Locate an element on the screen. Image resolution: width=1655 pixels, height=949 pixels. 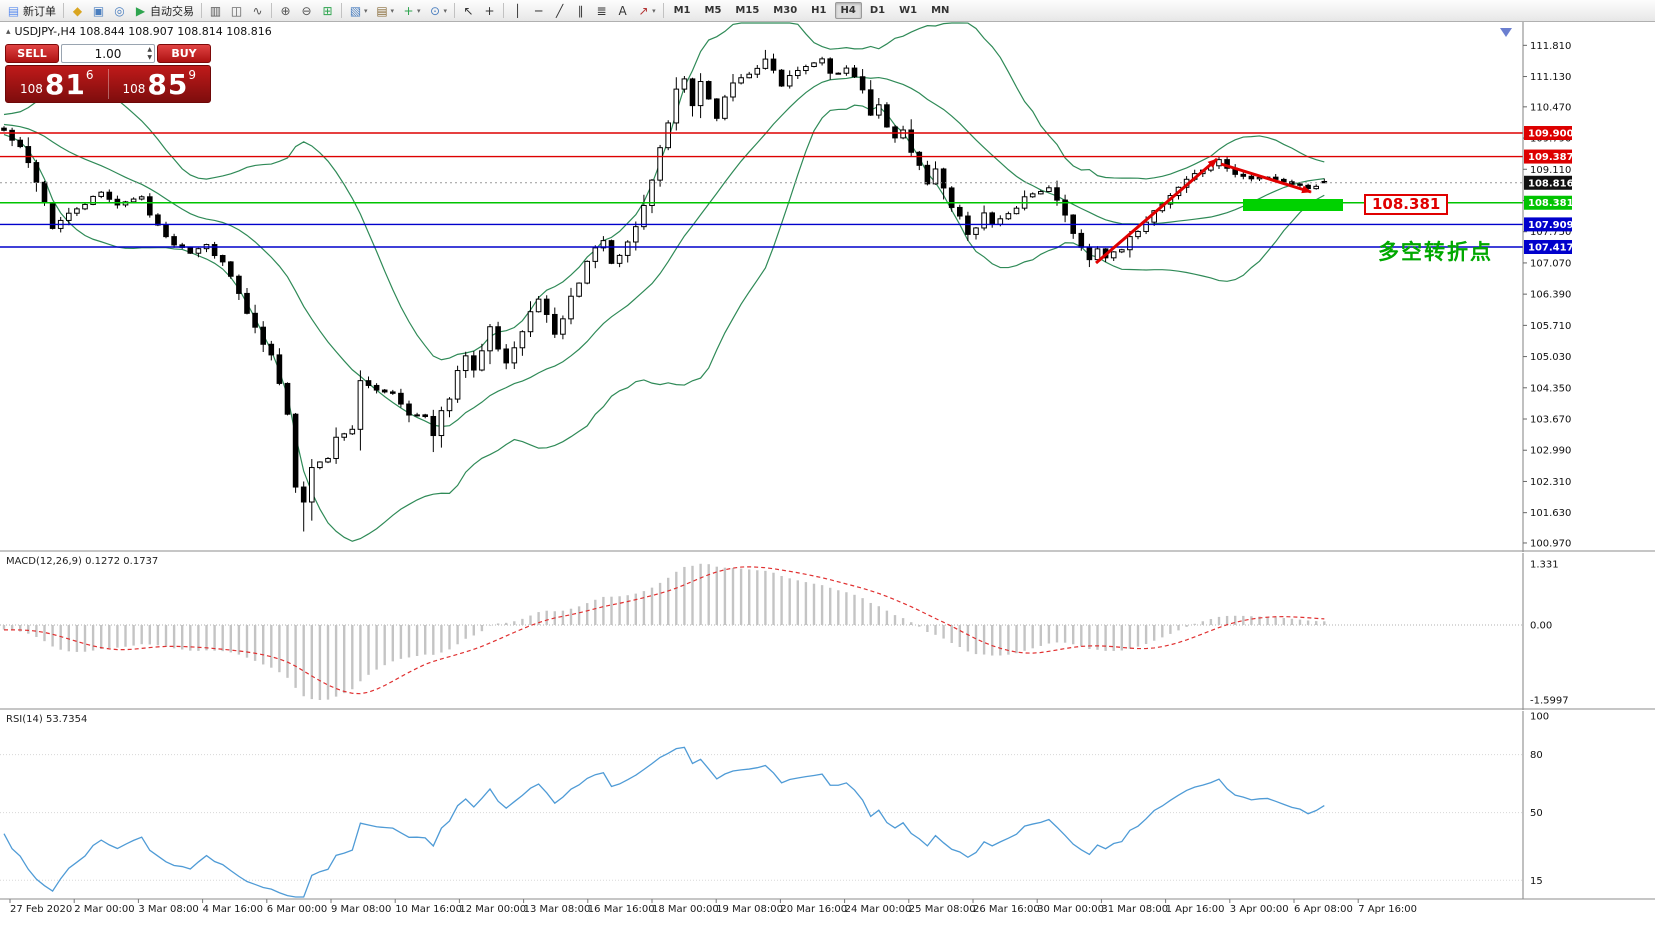
timeframe-d1: D1 is located at coordinates (877, 10).